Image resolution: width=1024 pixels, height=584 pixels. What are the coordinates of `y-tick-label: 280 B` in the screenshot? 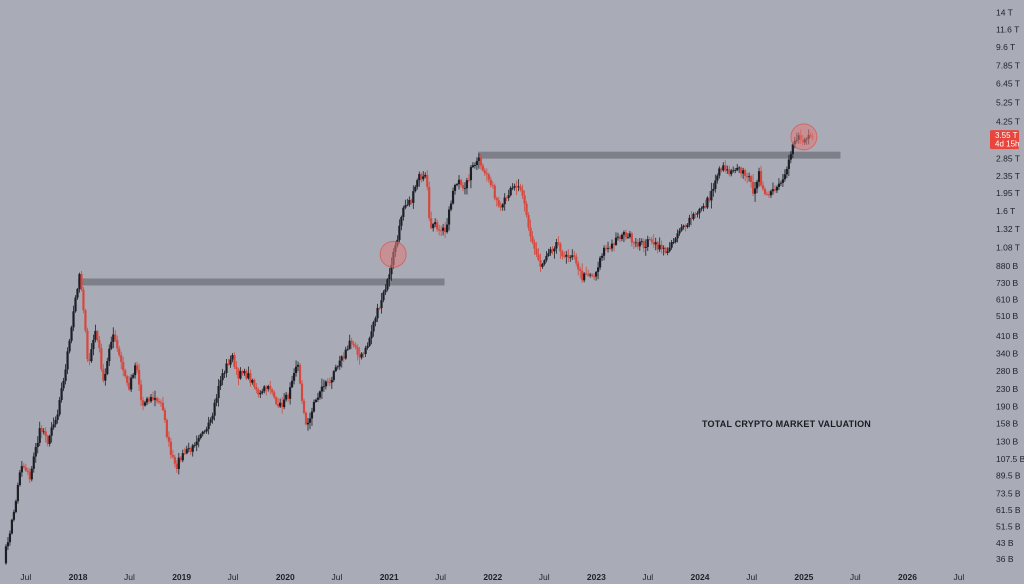 It's located at (1007, 371).